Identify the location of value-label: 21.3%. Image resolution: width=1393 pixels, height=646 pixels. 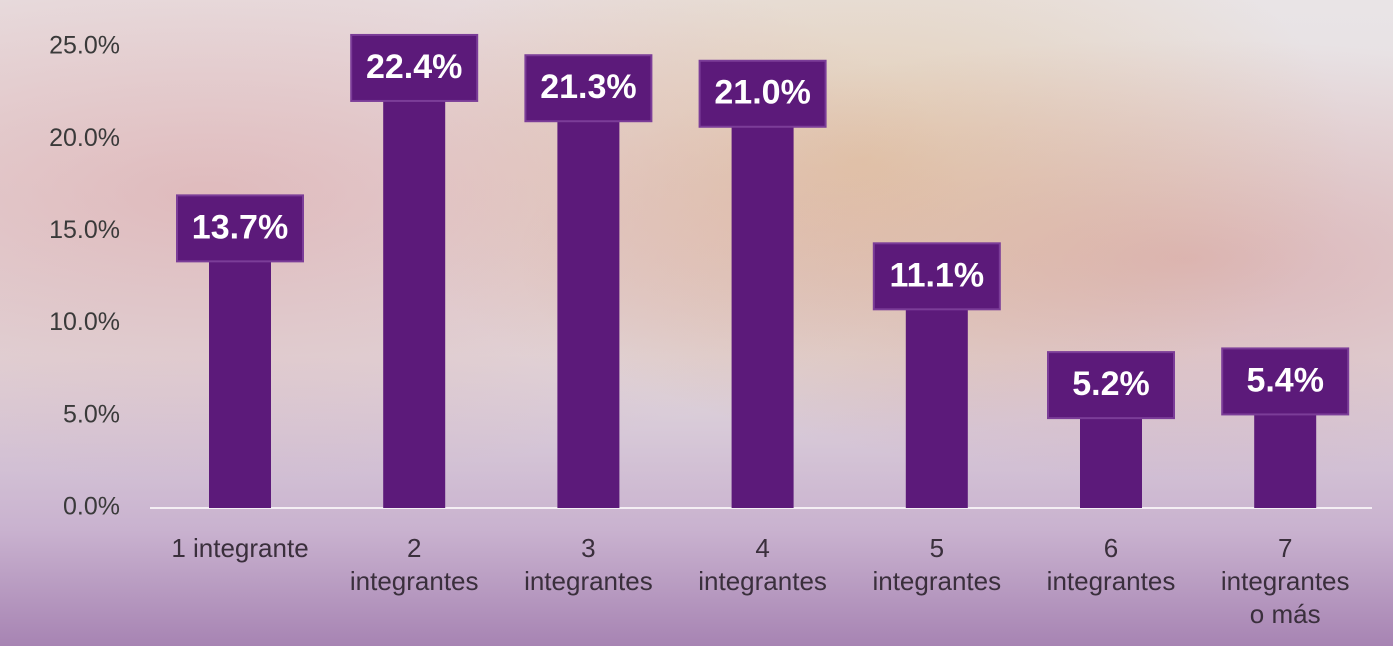
(588, 87).